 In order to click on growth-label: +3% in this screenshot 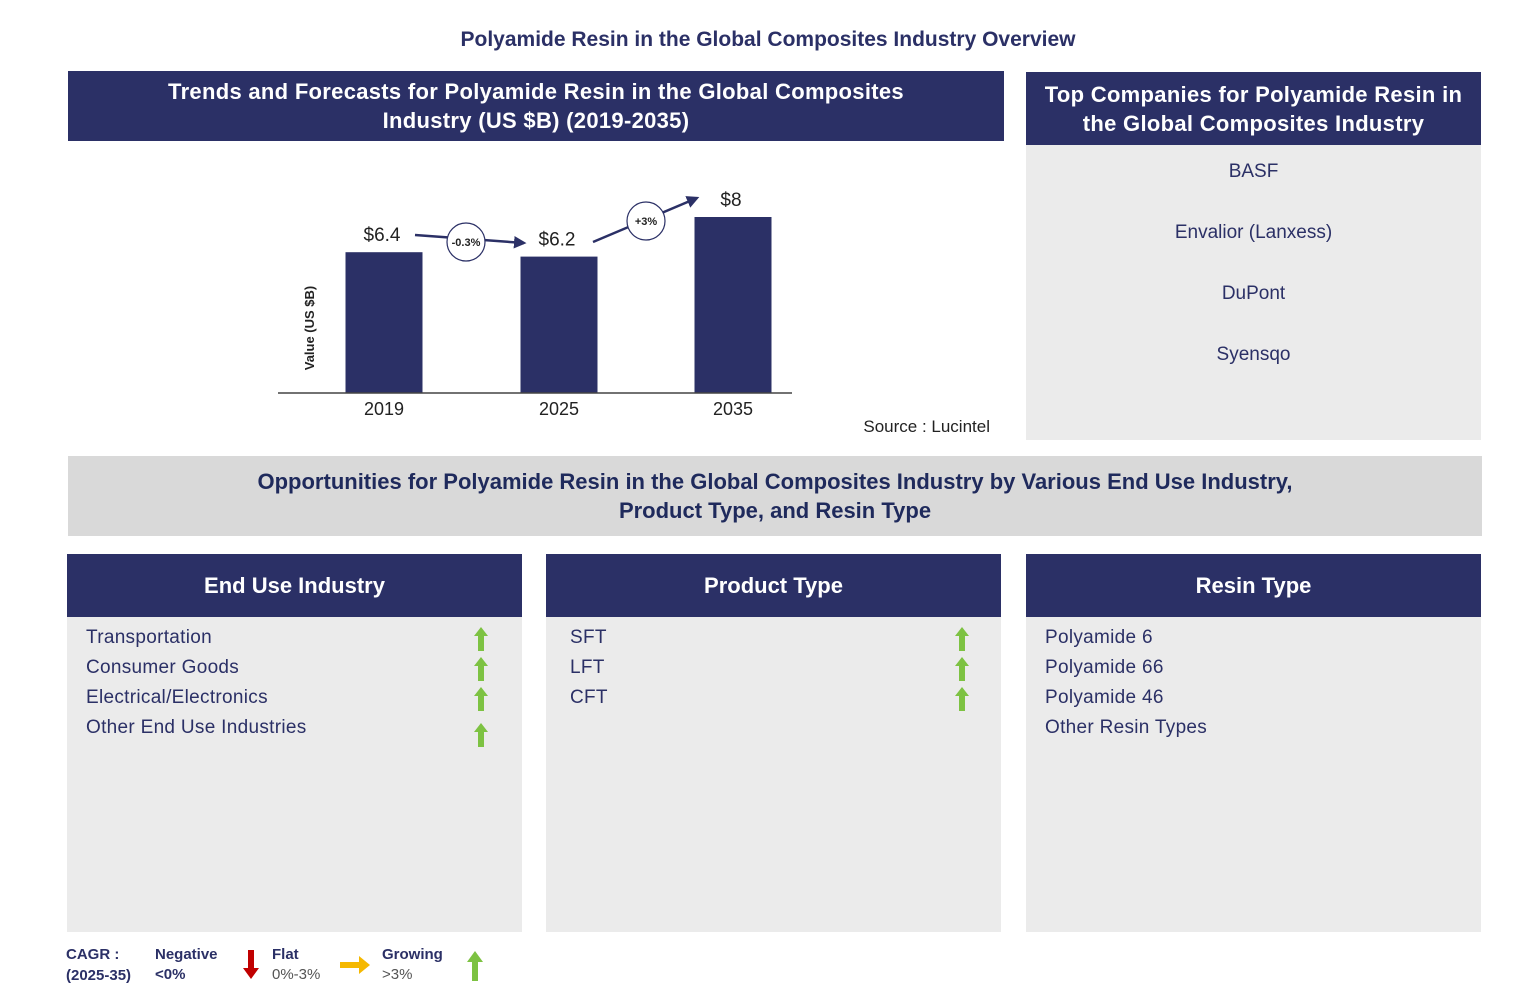, I will do `click(646, 222)`.